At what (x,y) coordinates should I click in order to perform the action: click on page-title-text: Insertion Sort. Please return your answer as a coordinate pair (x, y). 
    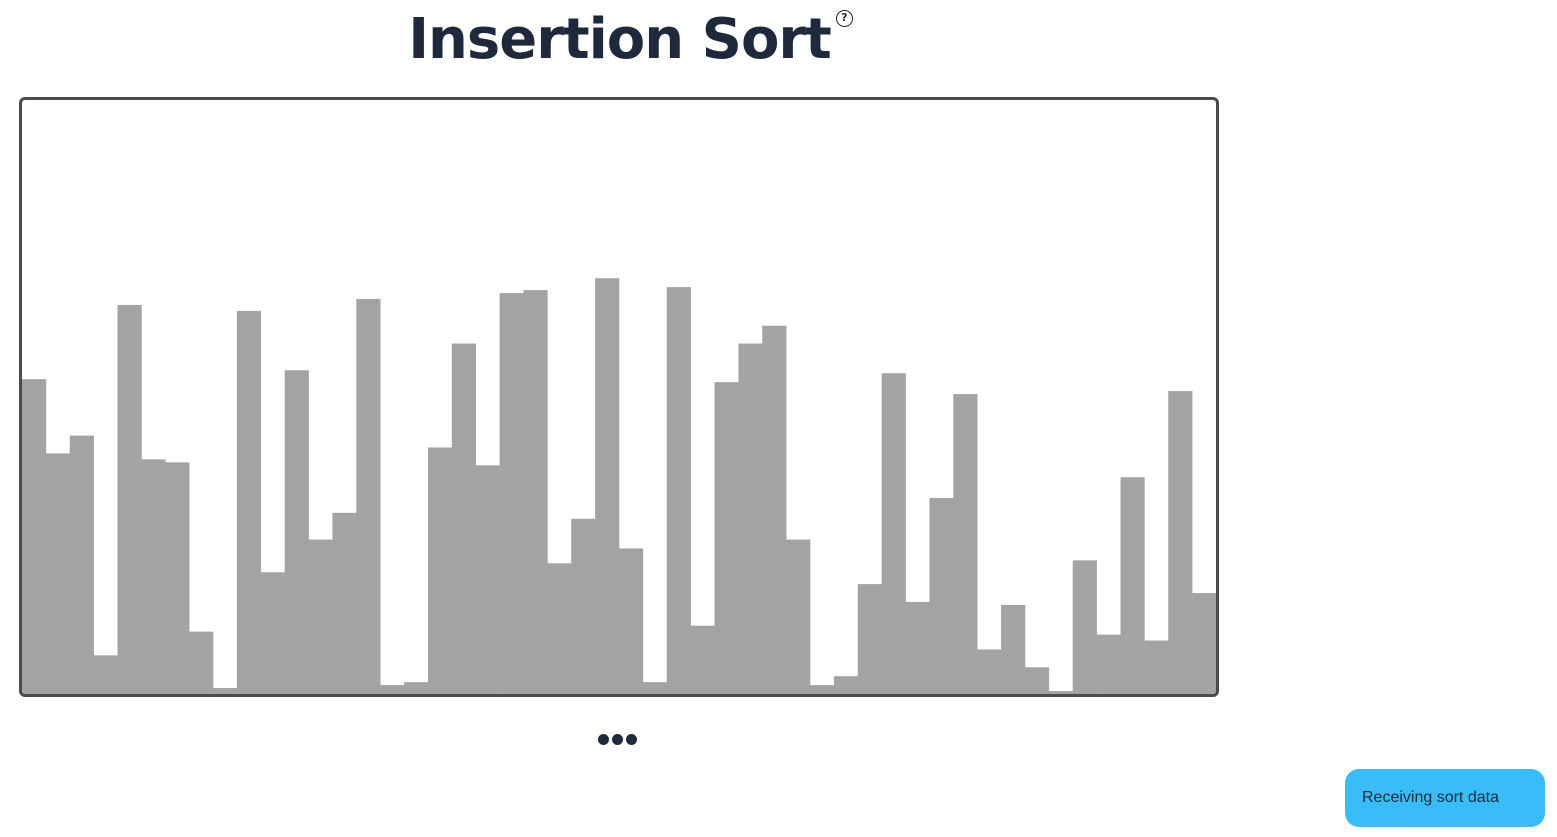
    Looking at the image, I should click on (620, 39).